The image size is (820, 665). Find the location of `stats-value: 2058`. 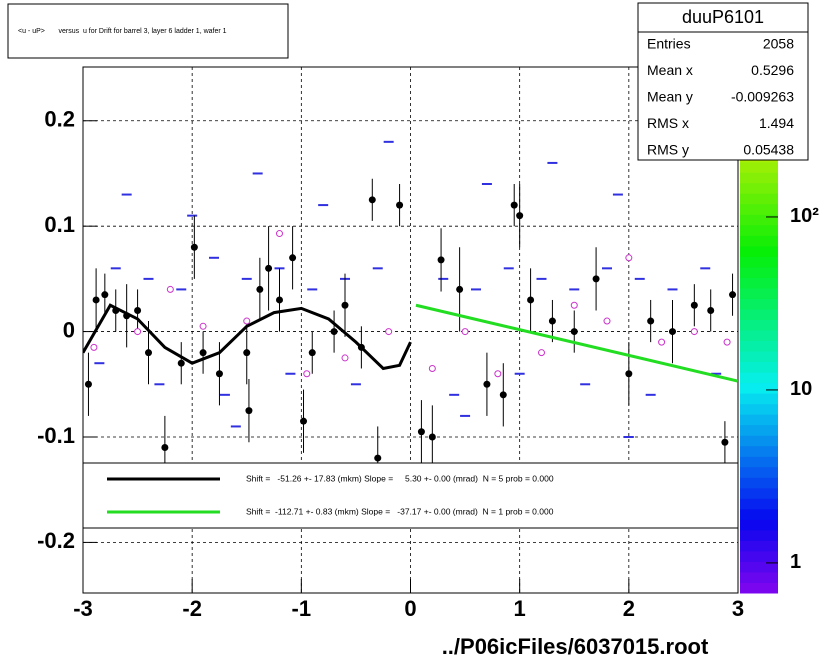

stats-value: 2058 is located at coordinates (778, 44).